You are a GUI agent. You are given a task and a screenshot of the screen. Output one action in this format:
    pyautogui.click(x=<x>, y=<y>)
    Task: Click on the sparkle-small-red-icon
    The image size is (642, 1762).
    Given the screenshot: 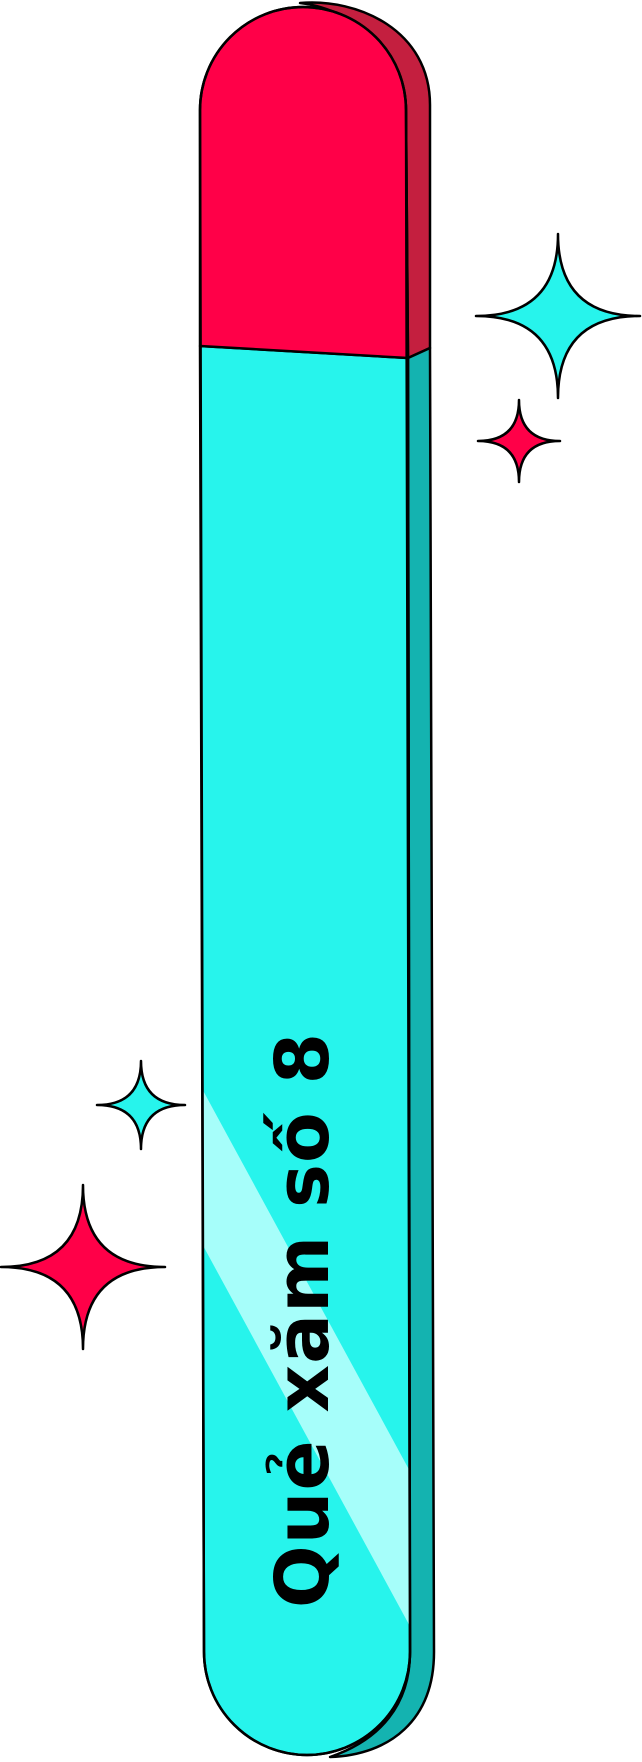 What is the action you would take?
    pyautogui.click(x=519, y=441)
    